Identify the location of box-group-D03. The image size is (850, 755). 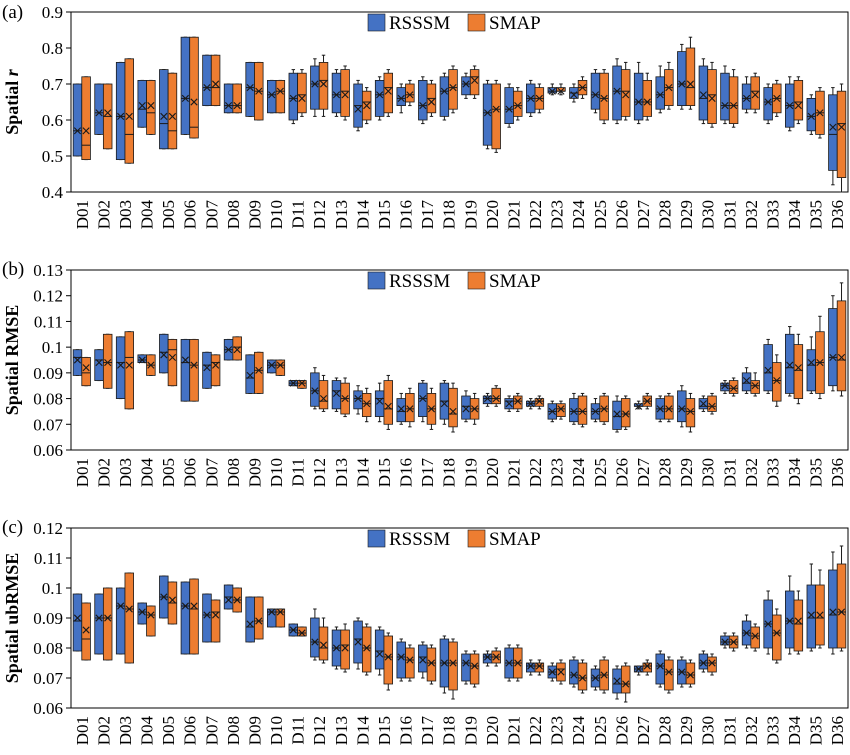
(124, 618).